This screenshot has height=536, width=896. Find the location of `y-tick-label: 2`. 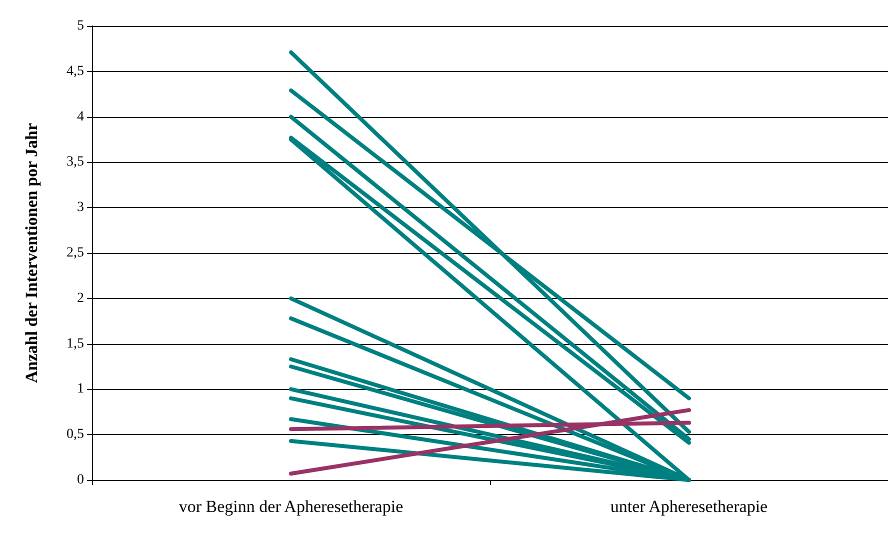

y-tick-label: 2 is located at coordinates (80, 298).